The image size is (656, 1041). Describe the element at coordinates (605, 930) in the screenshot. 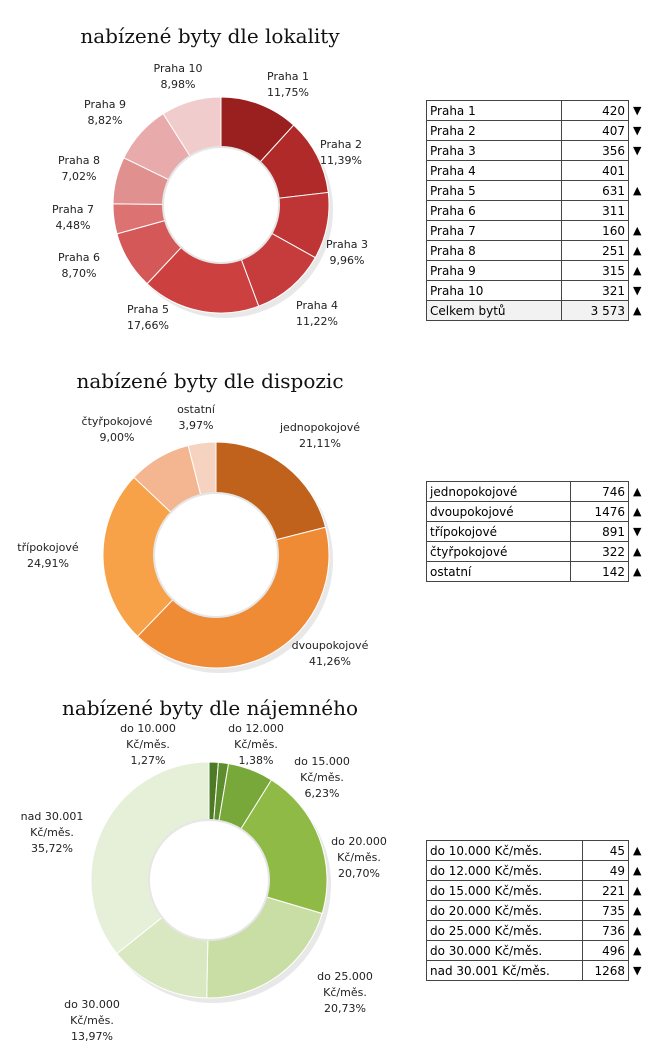

I see `row-value: 736` at that location.